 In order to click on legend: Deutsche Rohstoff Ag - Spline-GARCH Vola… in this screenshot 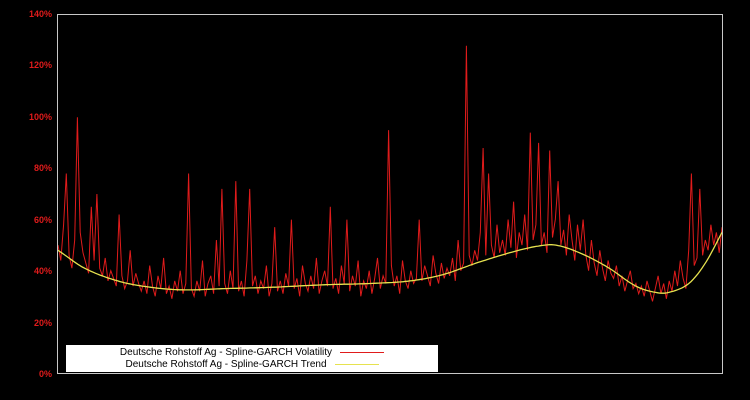, I will do `click(252, 358)`.